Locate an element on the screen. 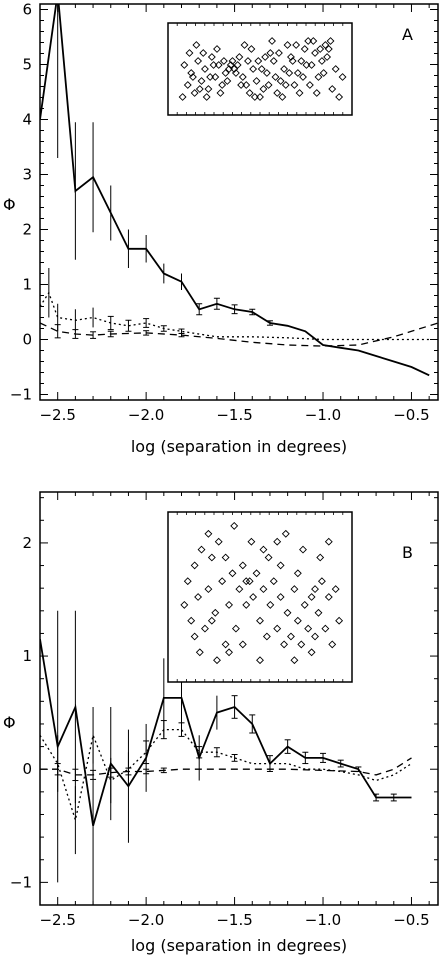 The height and width of the screenshot is (961, 441). panel-a-inset is located at coordinates (260, 69).